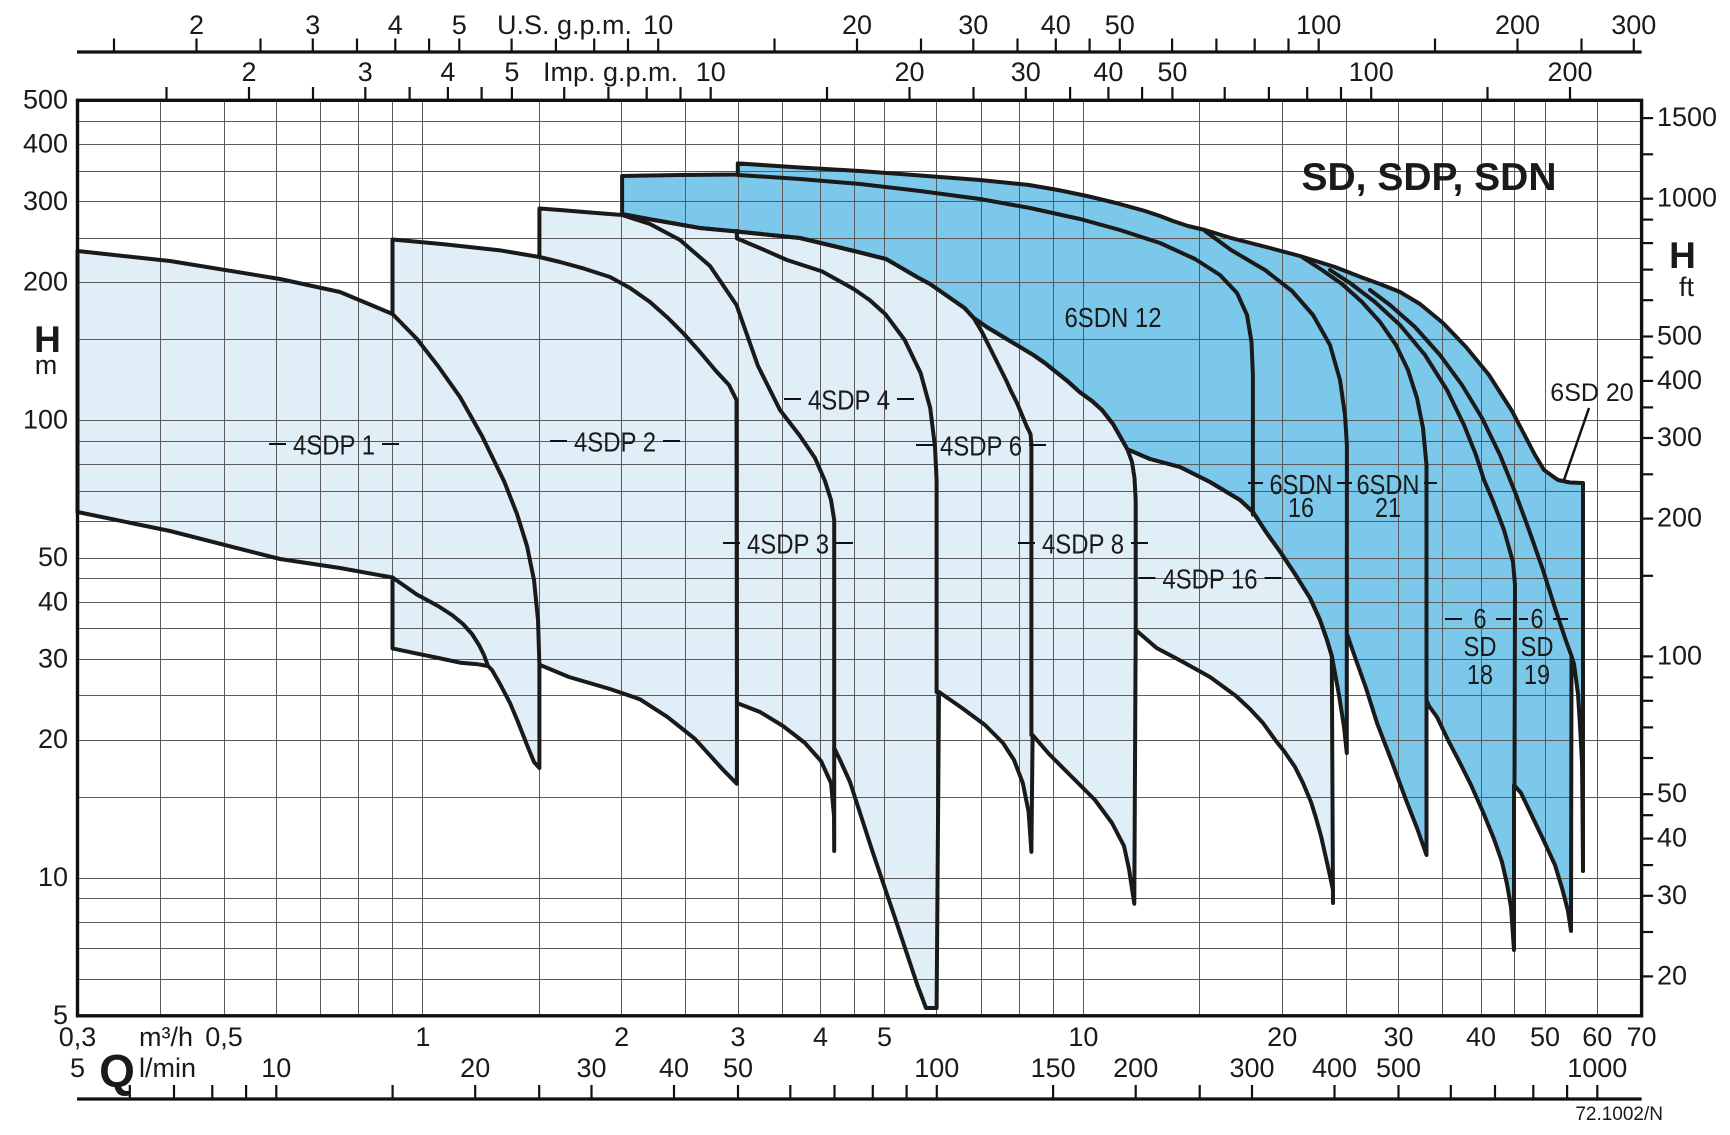 The image size is (1730, 1135). Describe the element at coordinates (1428, 177) in the screenshot. I see `svg-text: SD, SDP, SDN` at that location.